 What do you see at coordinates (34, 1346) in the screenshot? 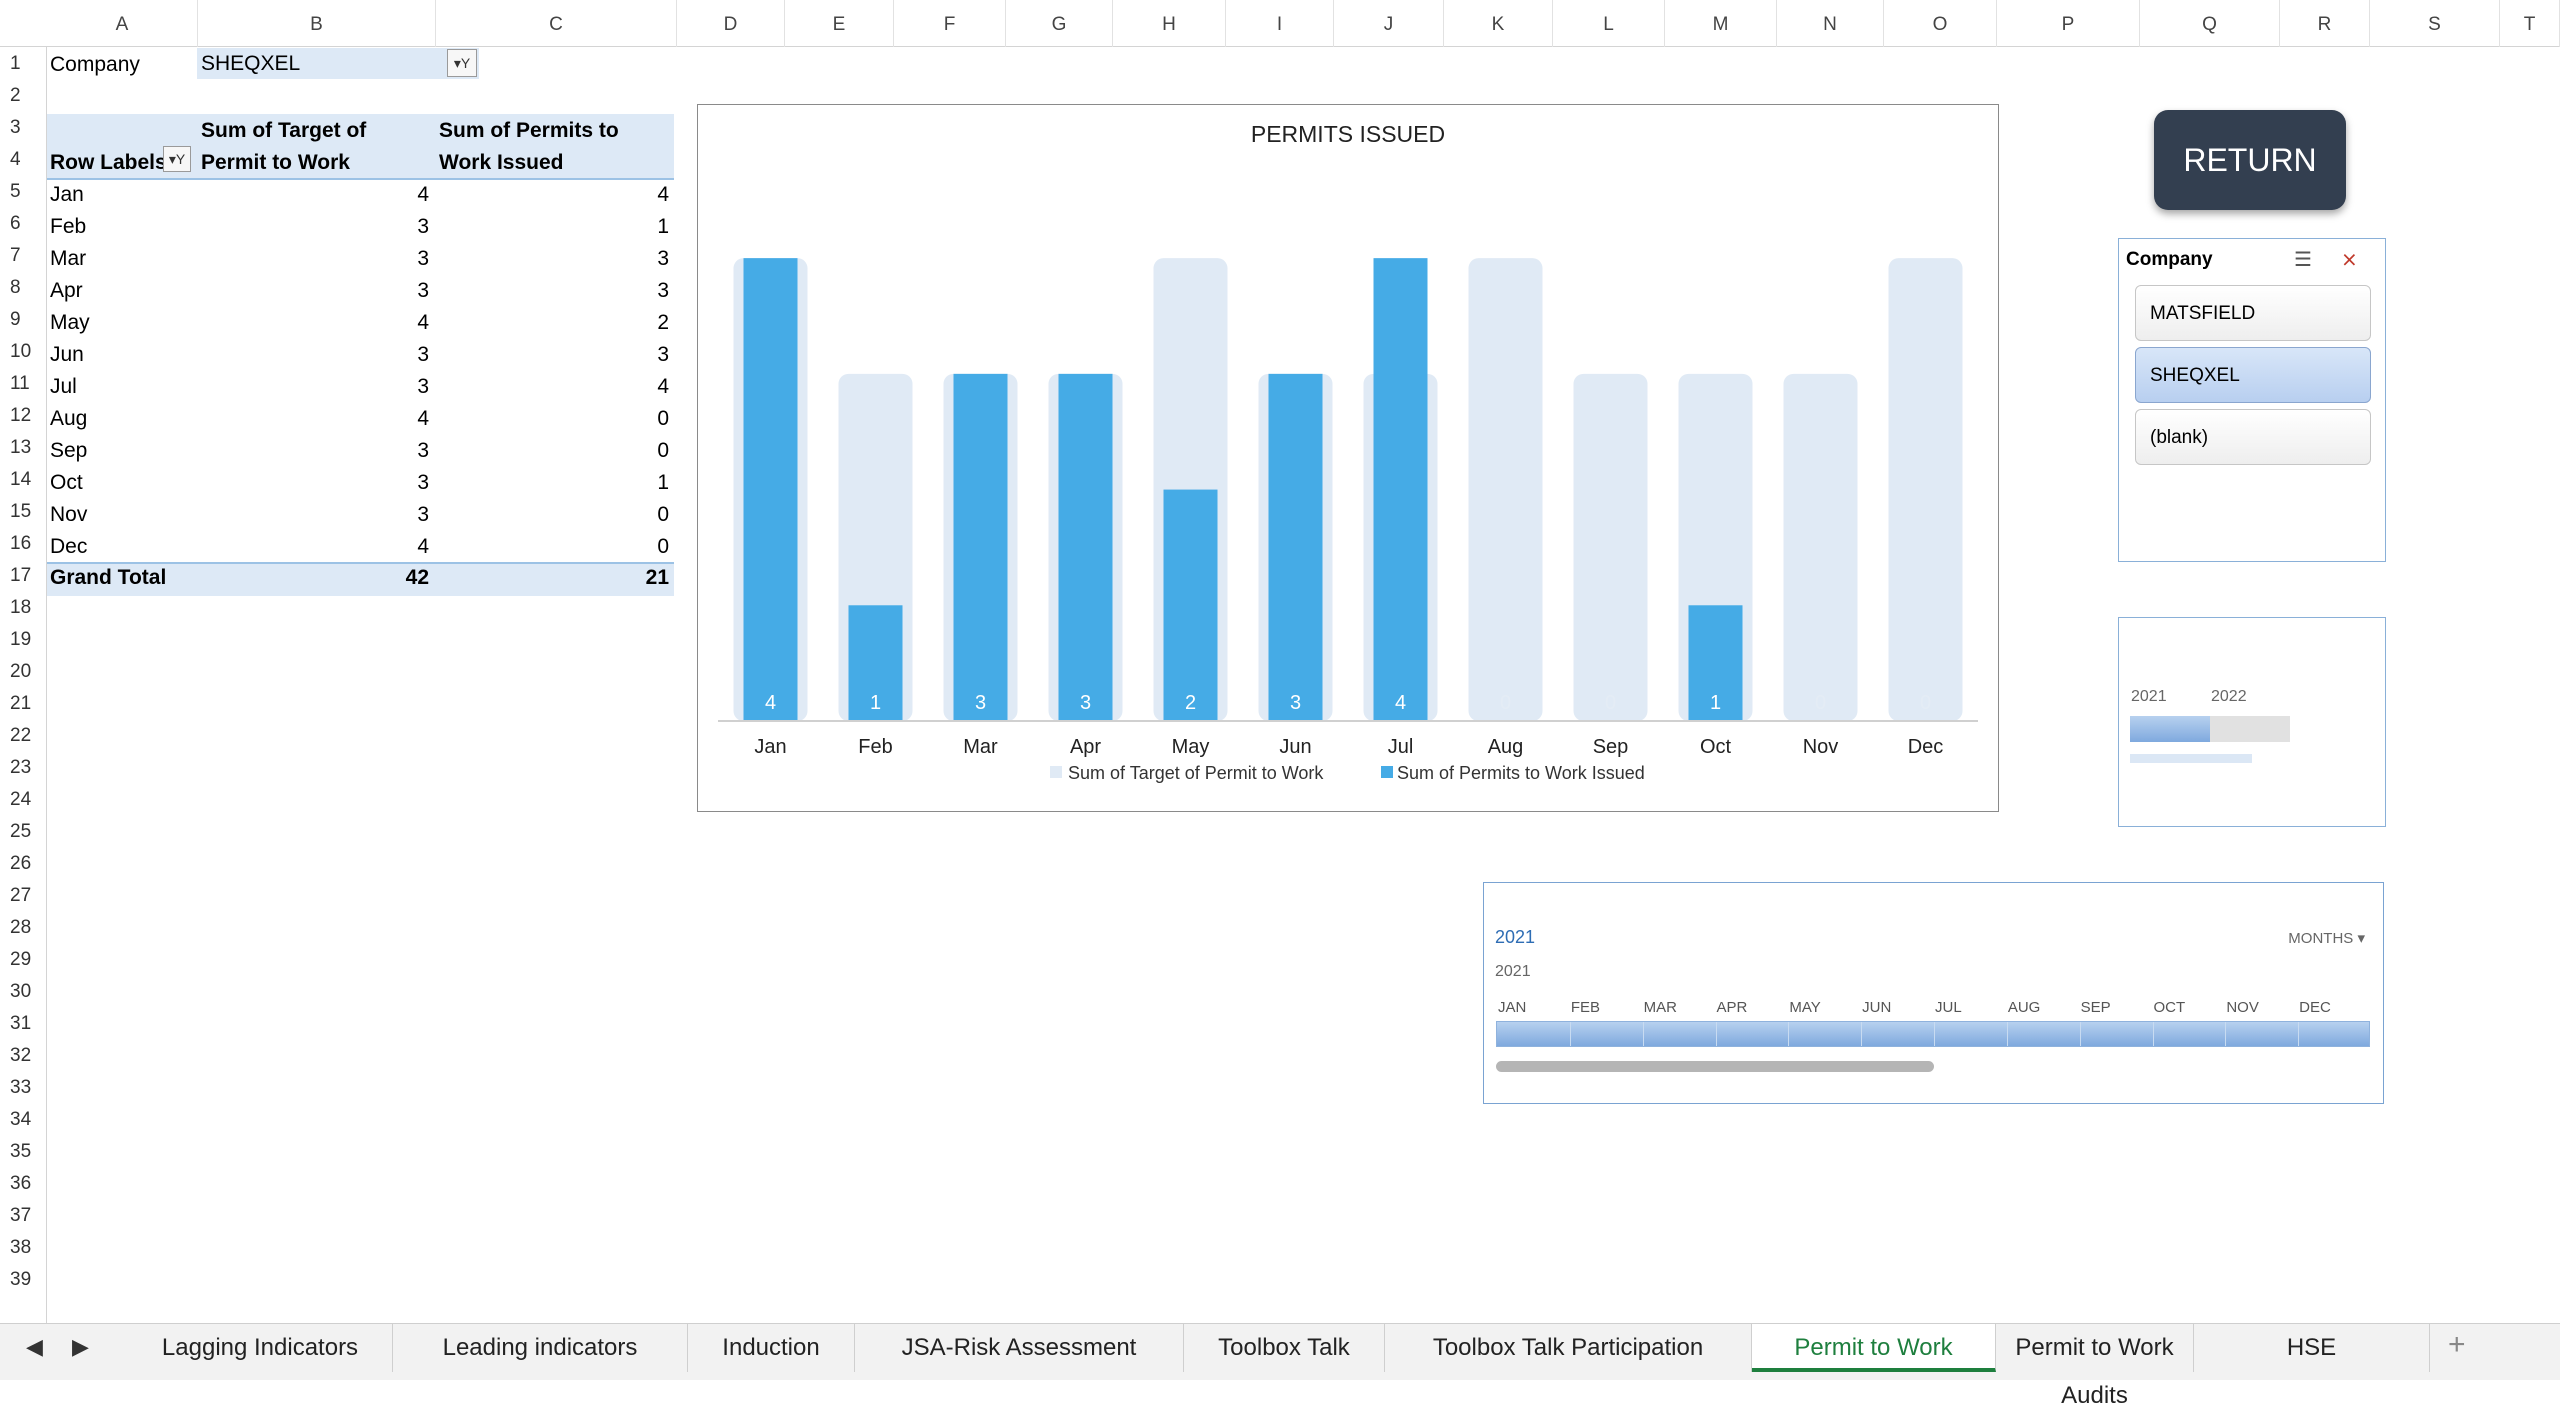
I see `scroll-left-icon: ◀` at bounding box center [34, 1346].